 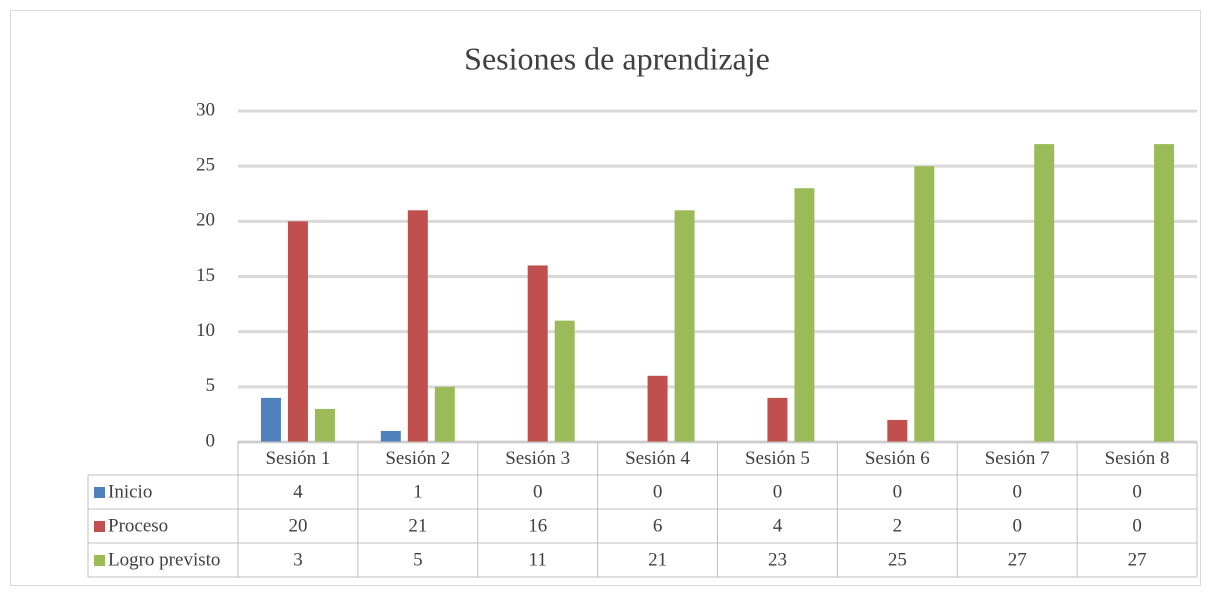 What do you see at coordinates (658, 525) in the screenshot?
I see `table-cell: 6` at bounding box center [658, 525].